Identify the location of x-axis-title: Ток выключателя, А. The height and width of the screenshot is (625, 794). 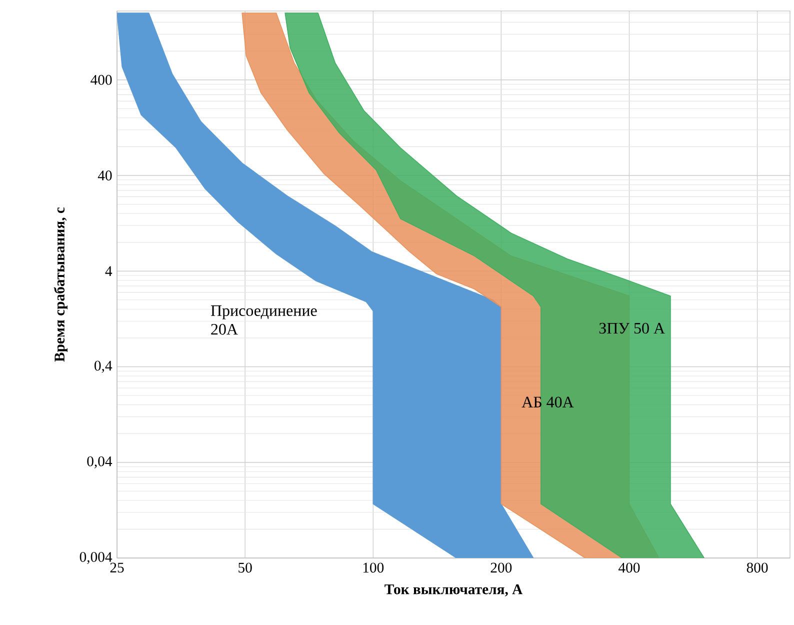
(453, 590).